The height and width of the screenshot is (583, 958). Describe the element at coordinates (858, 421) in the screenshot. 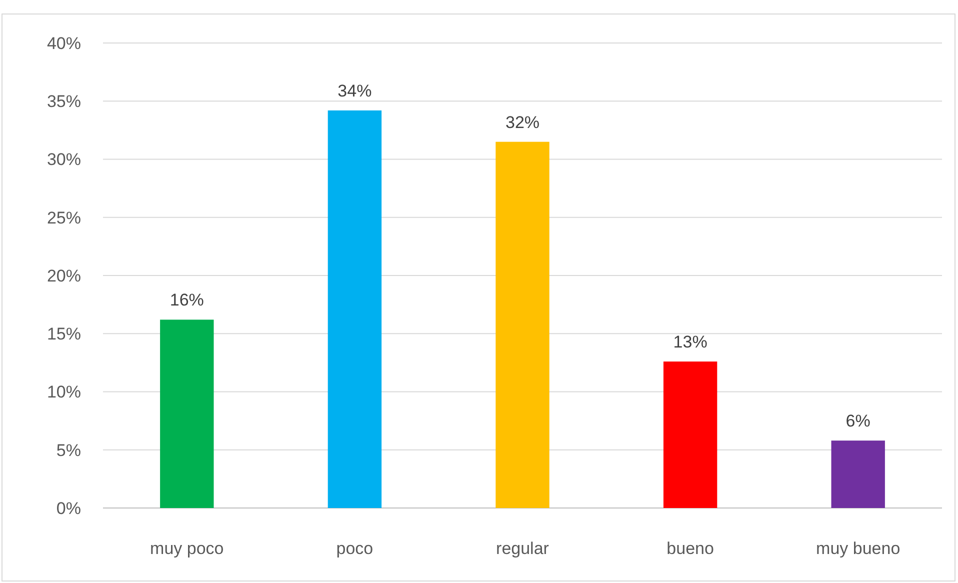

I see `data-label: 6%` at that location.